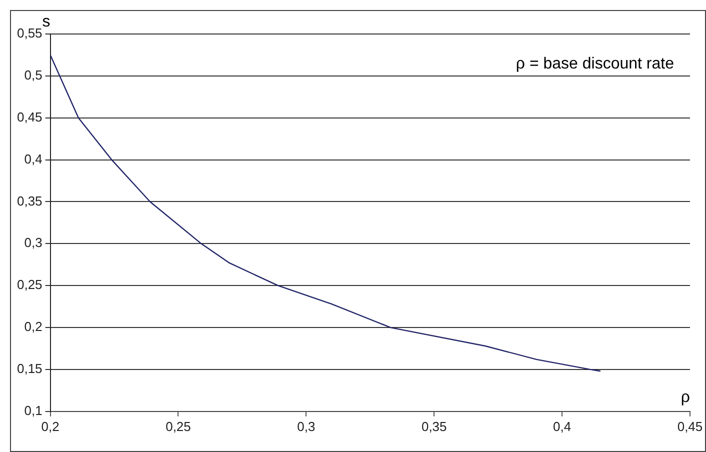  I want to click on y-tick-label: 0,15, so click(29, 368).